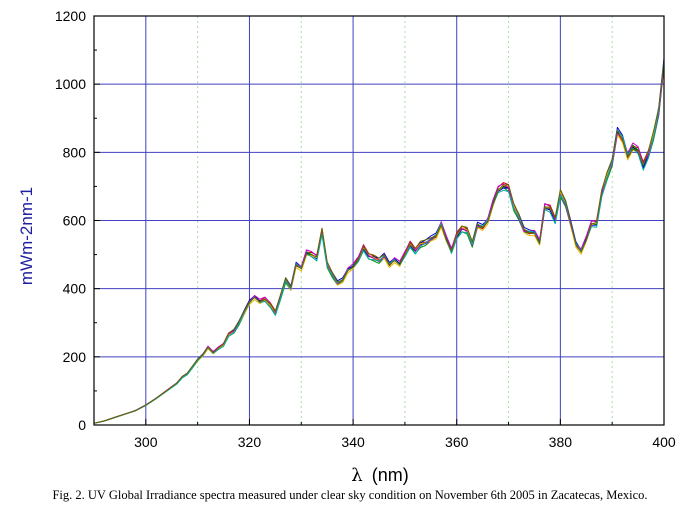 The width and height of the screenshot is (700, 512). I want to click on y-tick-label: 0, so click(82, 425).